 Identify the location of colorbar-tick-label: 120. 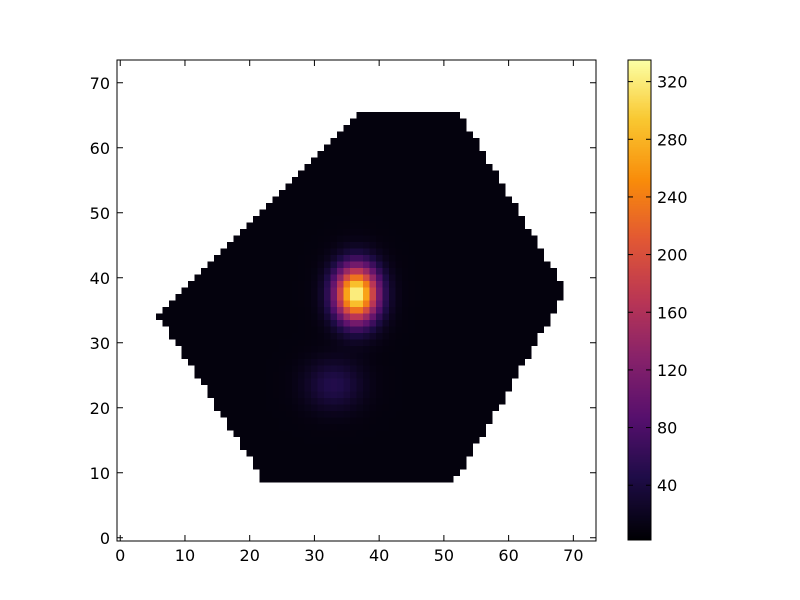
(672, 370).